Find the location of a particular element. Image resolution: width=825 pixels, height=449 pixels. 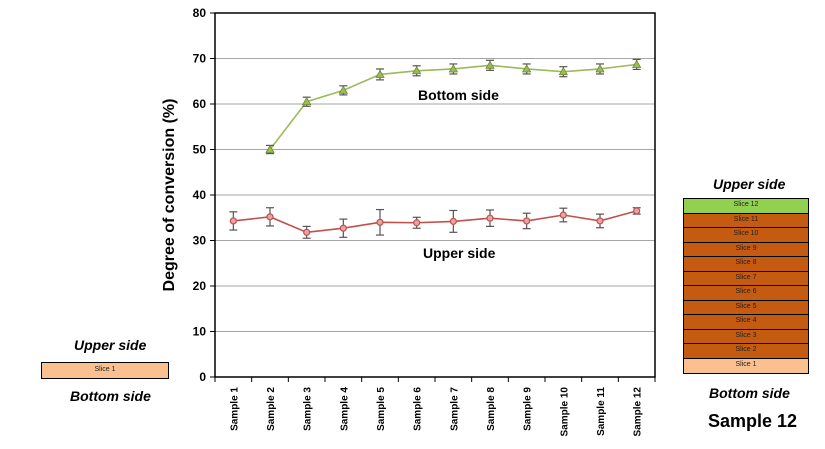

left-upper-side-label: Upper side is located at coordinates (110, 345).